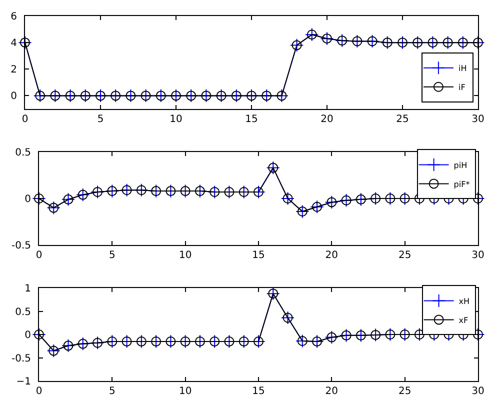 This screenshot has width=495, height=410. I want to click on legend-label: piF*, so click(462, 184).